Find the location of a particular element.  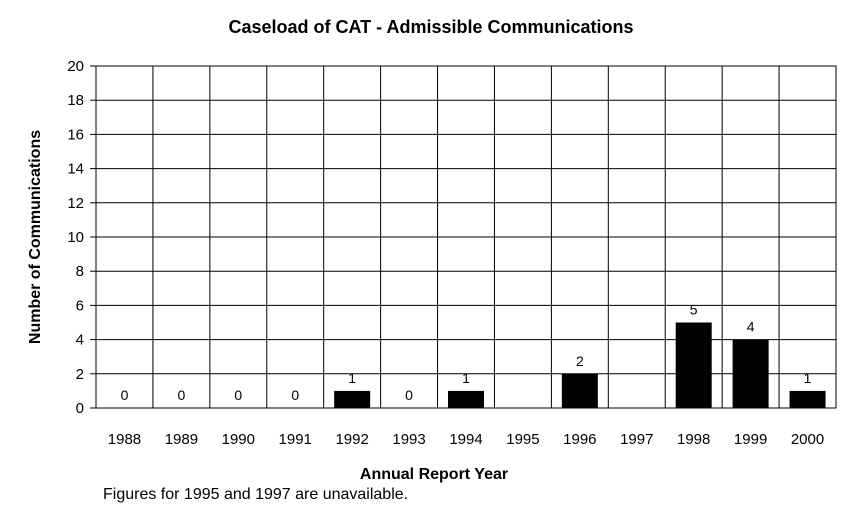

x-axis-label: Annual Report Year is located at coordinates (434, 474).